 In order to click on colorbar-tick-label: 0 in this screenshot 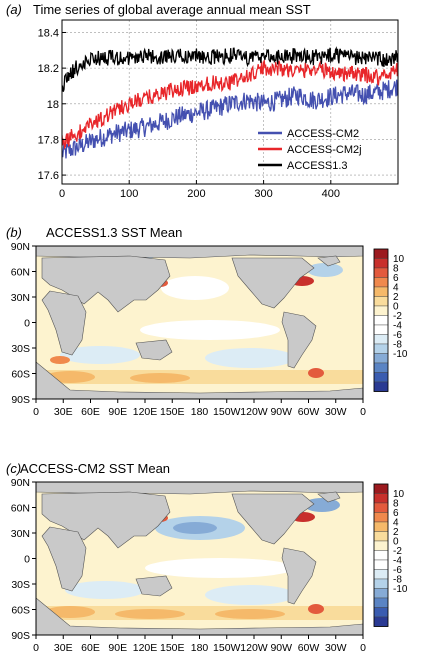, I will do `click(396, 307)`.